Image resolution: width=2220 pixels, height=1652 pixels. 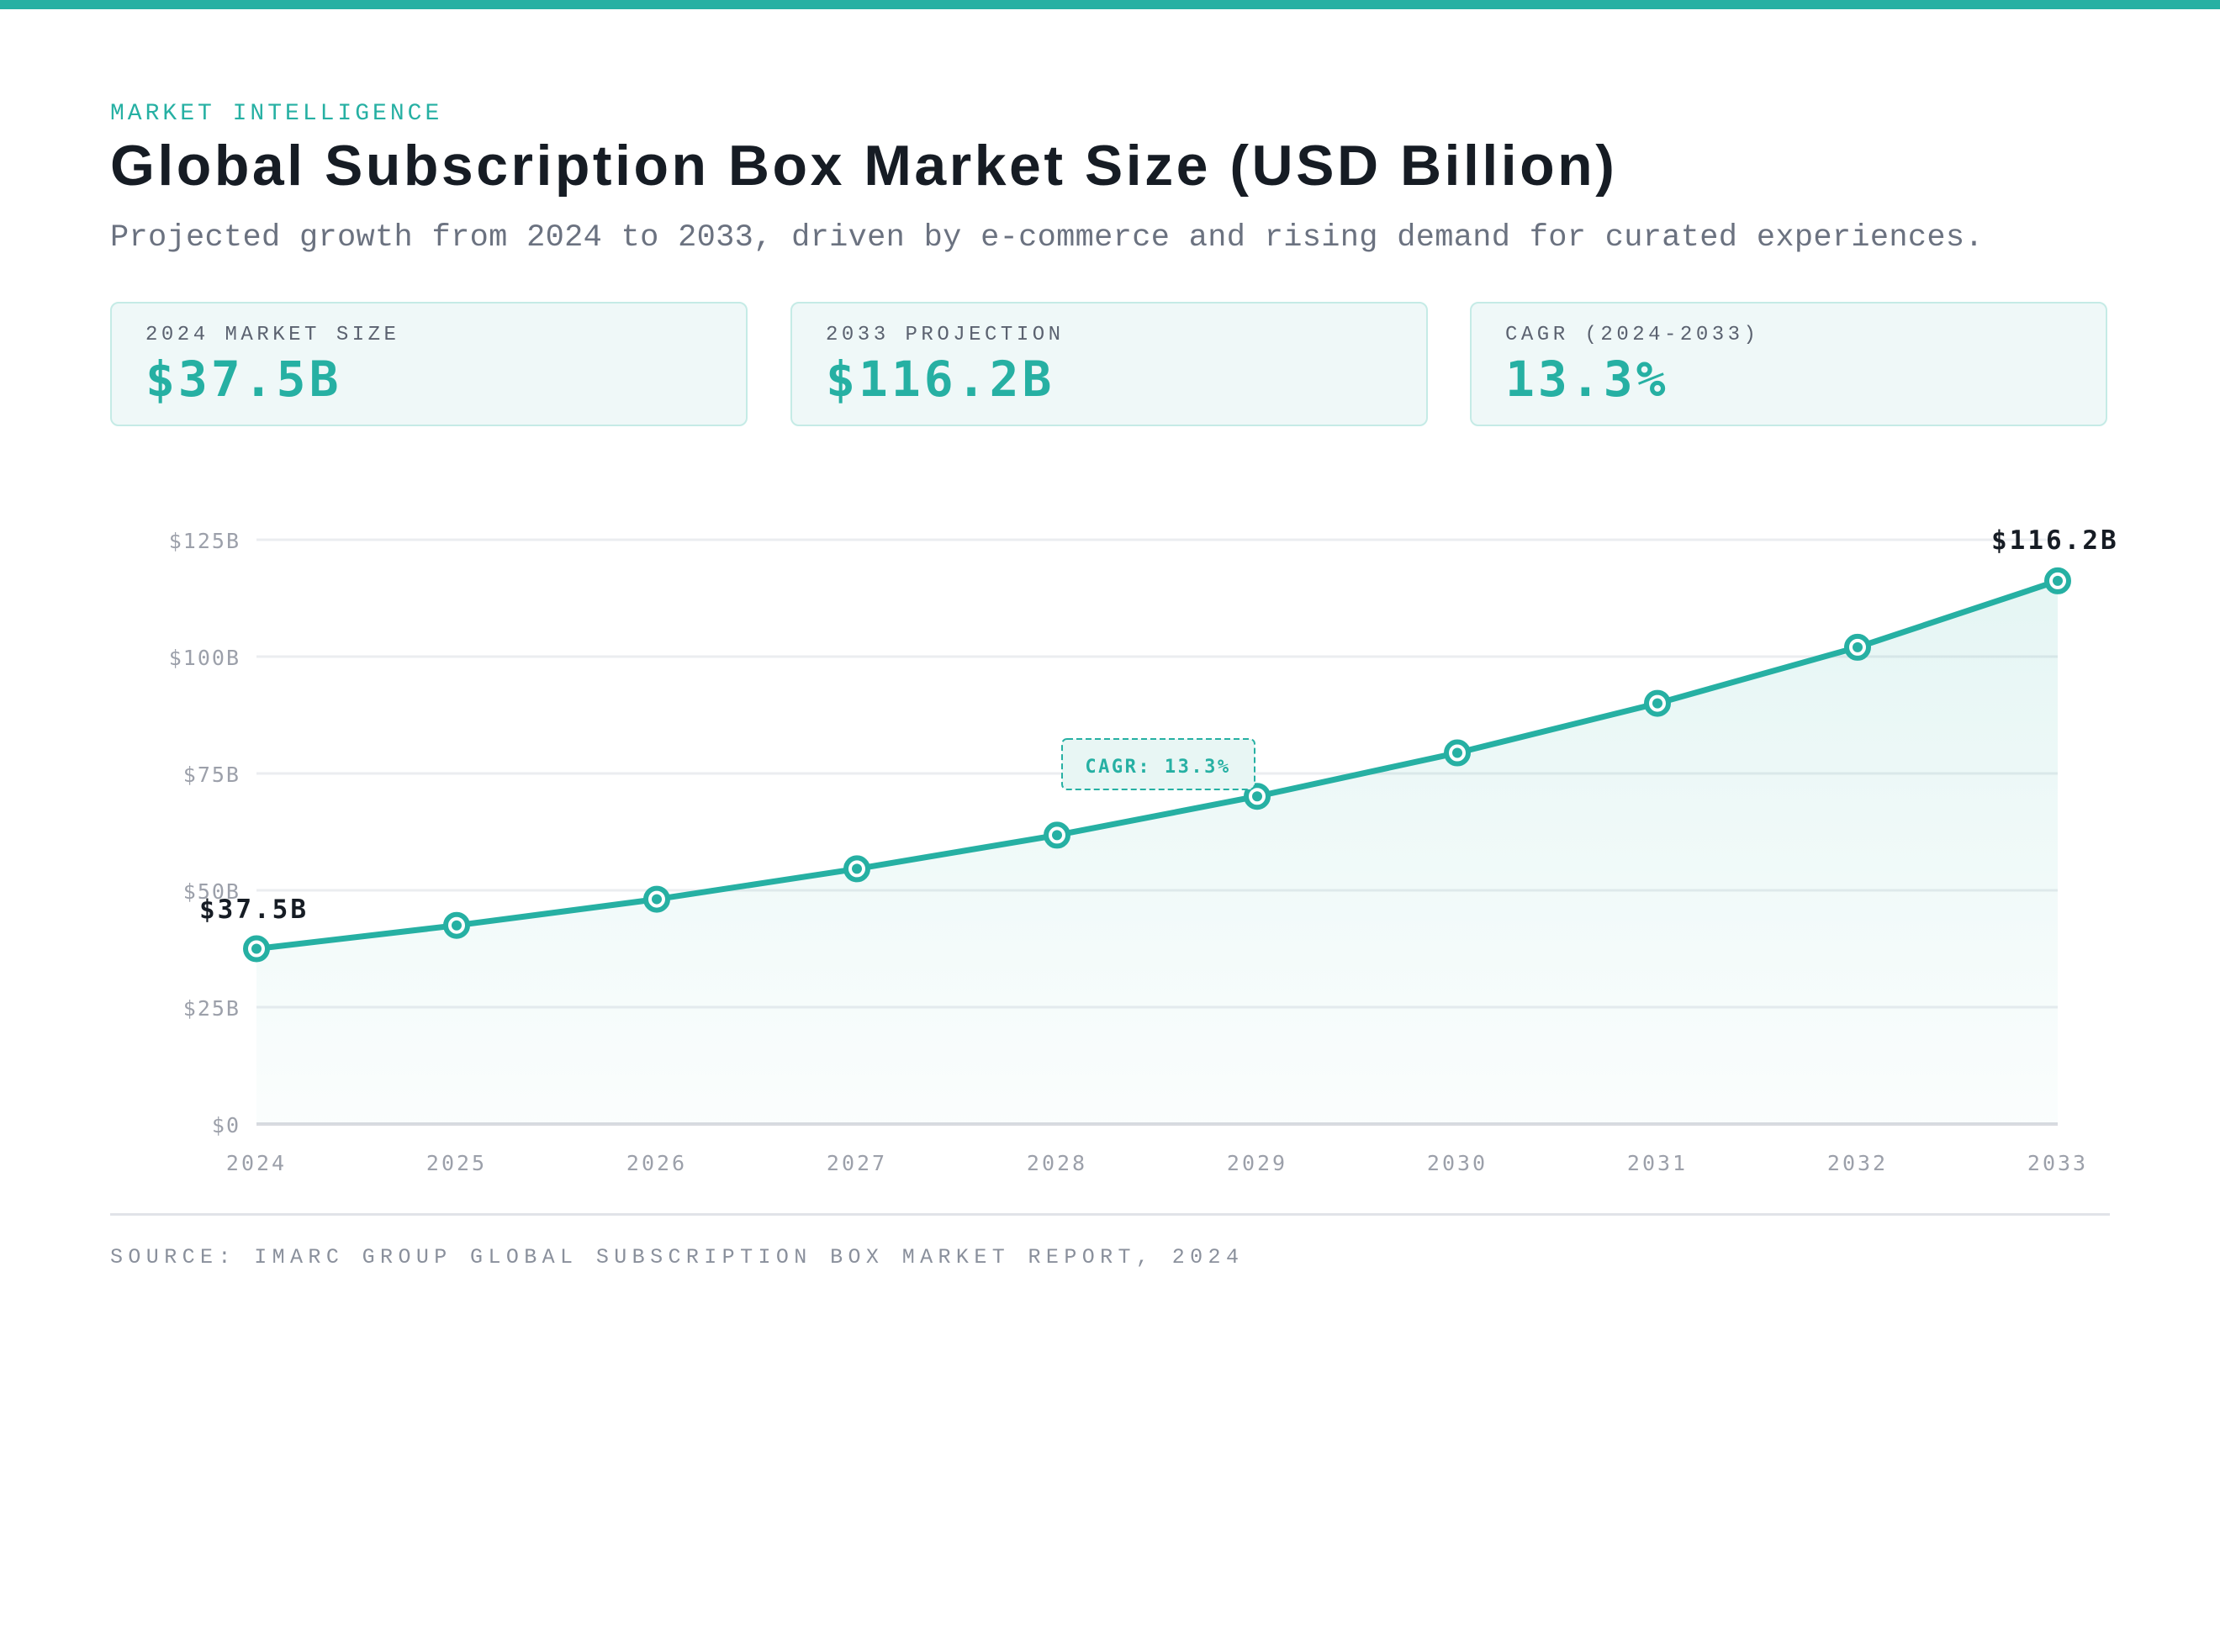 I want to click on x-tick-label: 2032, so click(x=1858, y=1163).